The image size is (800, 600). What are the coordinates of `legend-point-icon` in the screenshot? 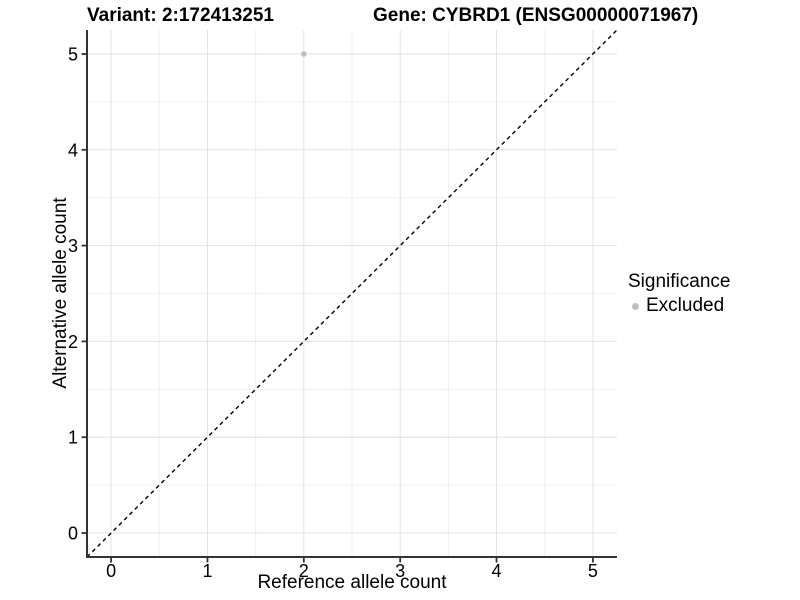 It's located at (635, 306).